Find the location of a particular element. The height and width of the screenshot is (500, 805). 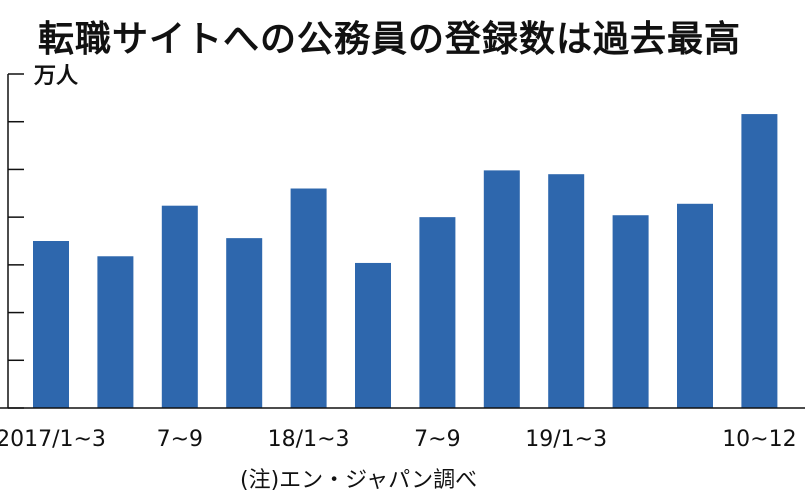

x-axis: 2017/1~3 7~9 18/1~3 7~9 19/1~3 10~12 is located at coordinates (402, 429).